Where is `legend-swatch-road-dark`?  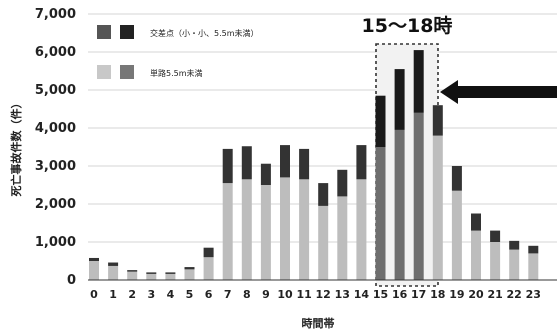
legend-swatch-road-dark is located at coordinates (127, 72).